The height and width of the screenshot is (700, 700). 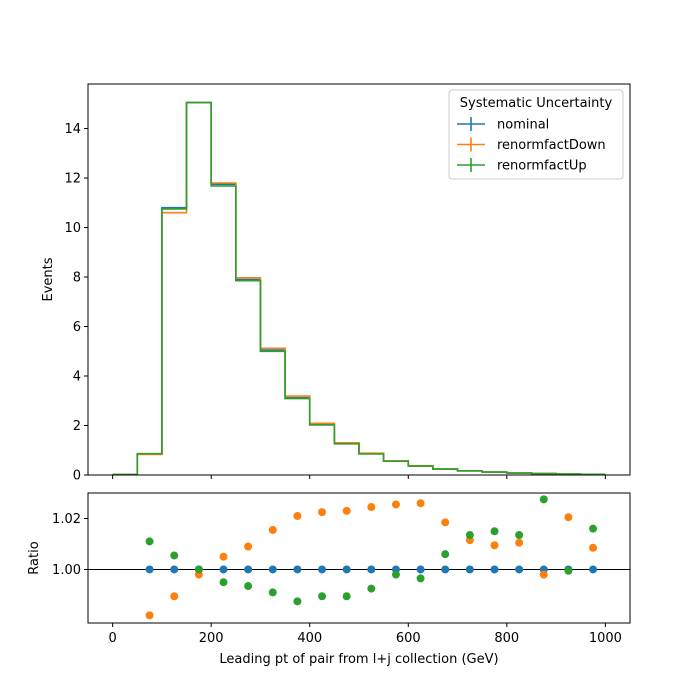 I want to click on bottom-y-axis-ticks: 1.00 1.02, so click(x=70, y=545).